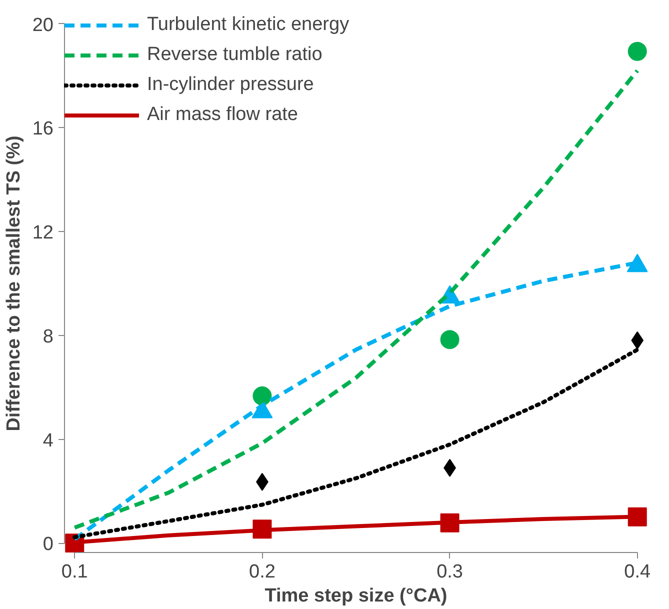  Describe the element at coordinates (43, 129) in the screenshot. I see `y-tick-label: 16` at that location.